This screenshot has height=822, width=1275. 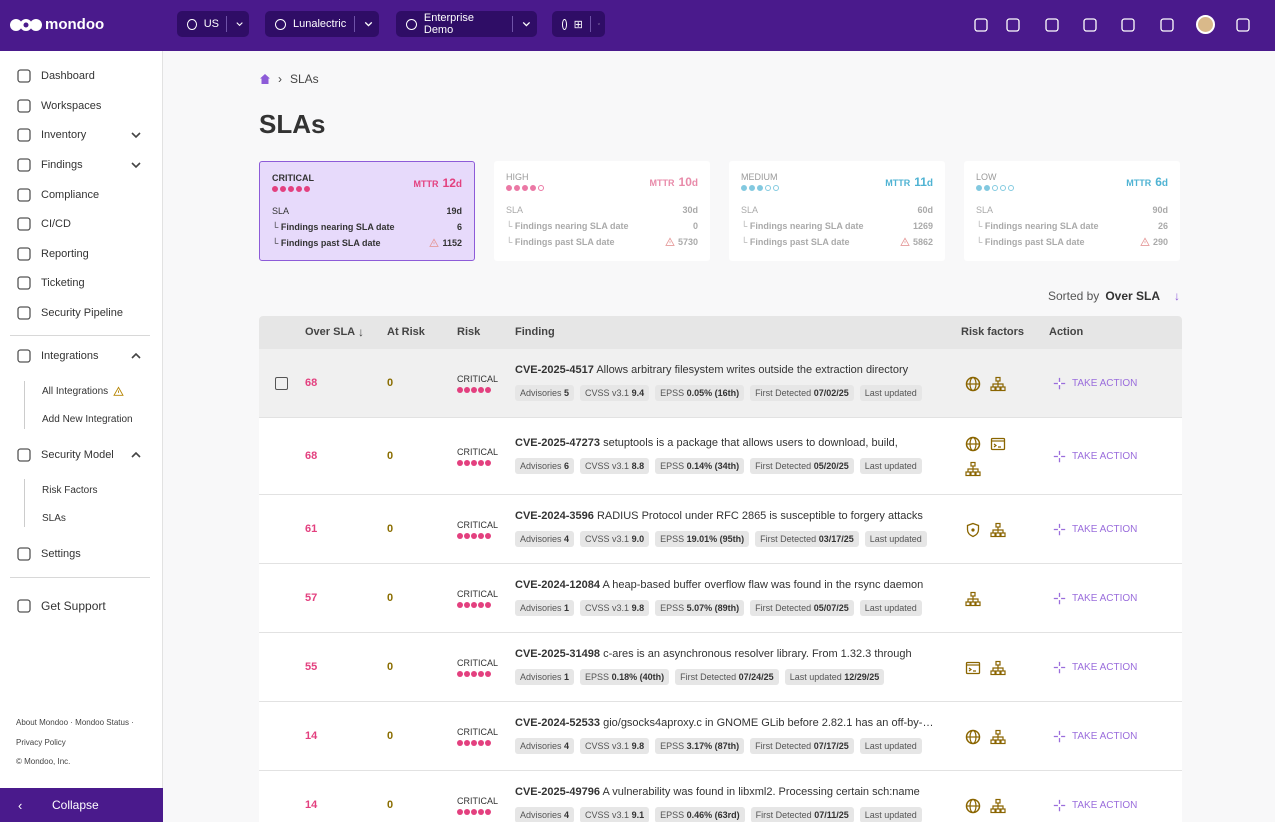 What do you see at coordinates (80, 135) in the screenshot?
I see `nav-item: Inventory` at bounding box center [80, 135].